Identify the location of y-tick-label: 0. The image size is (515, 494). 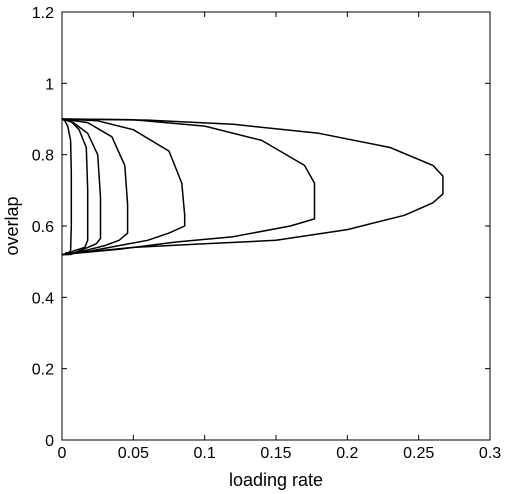
(49, 441).